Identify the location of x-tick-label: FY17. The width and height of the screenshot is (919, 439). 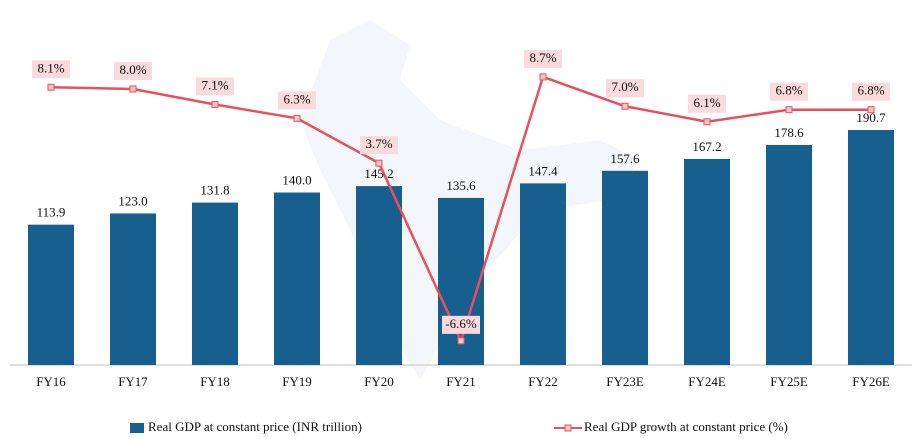
(133, 381).